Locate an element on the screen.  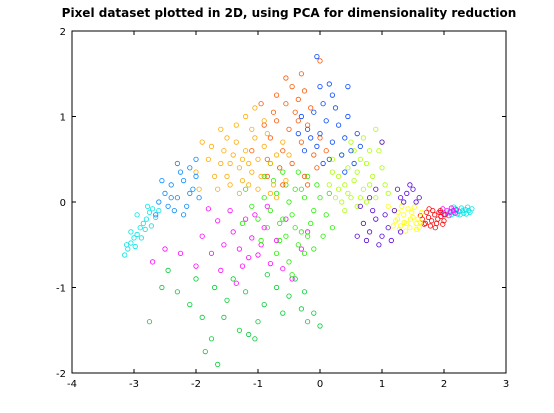
y-tick-label: -1 is located at coordinates (61, 289).